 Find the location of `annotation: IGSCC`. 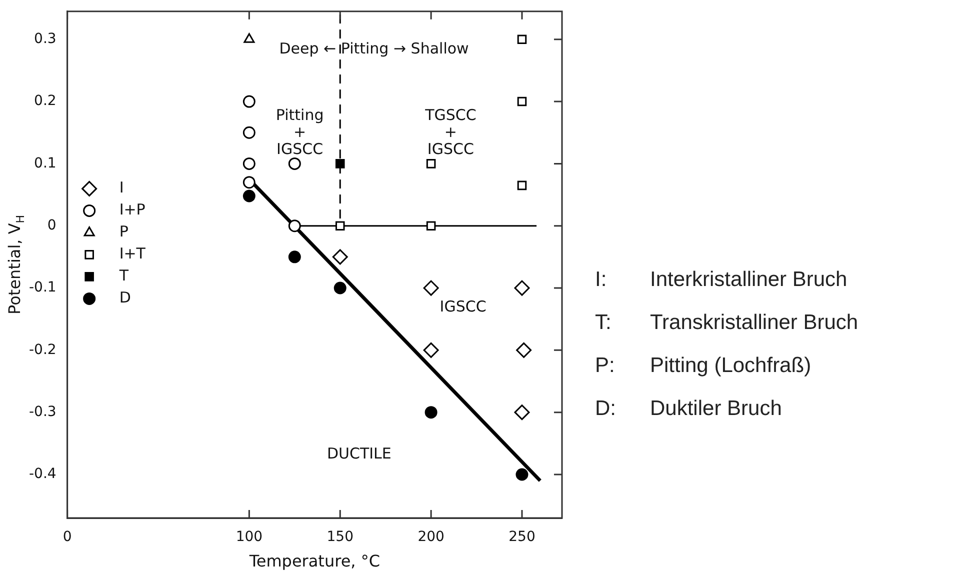

annotation: IGSCC is located at coordinates (463, 307).